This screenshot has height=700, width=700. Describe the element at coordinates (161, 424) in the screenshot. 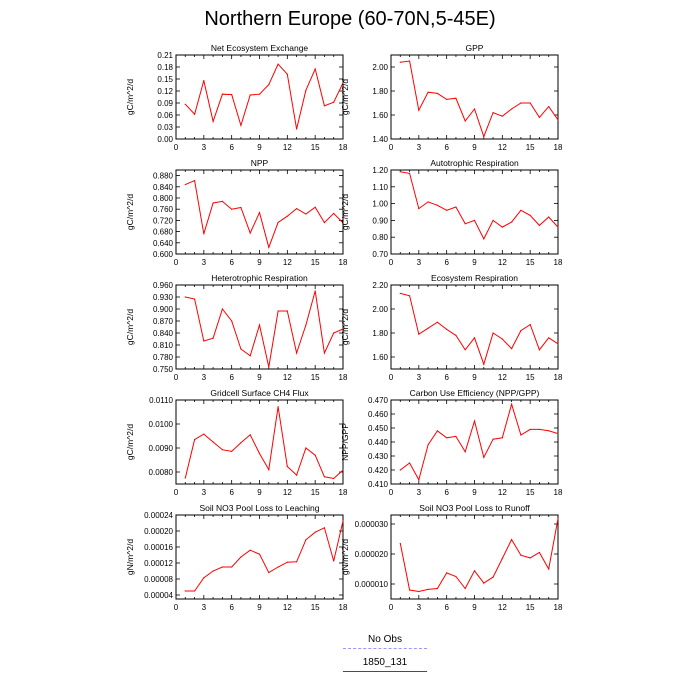

I see `y-tick-label: 0.0100` at that location.